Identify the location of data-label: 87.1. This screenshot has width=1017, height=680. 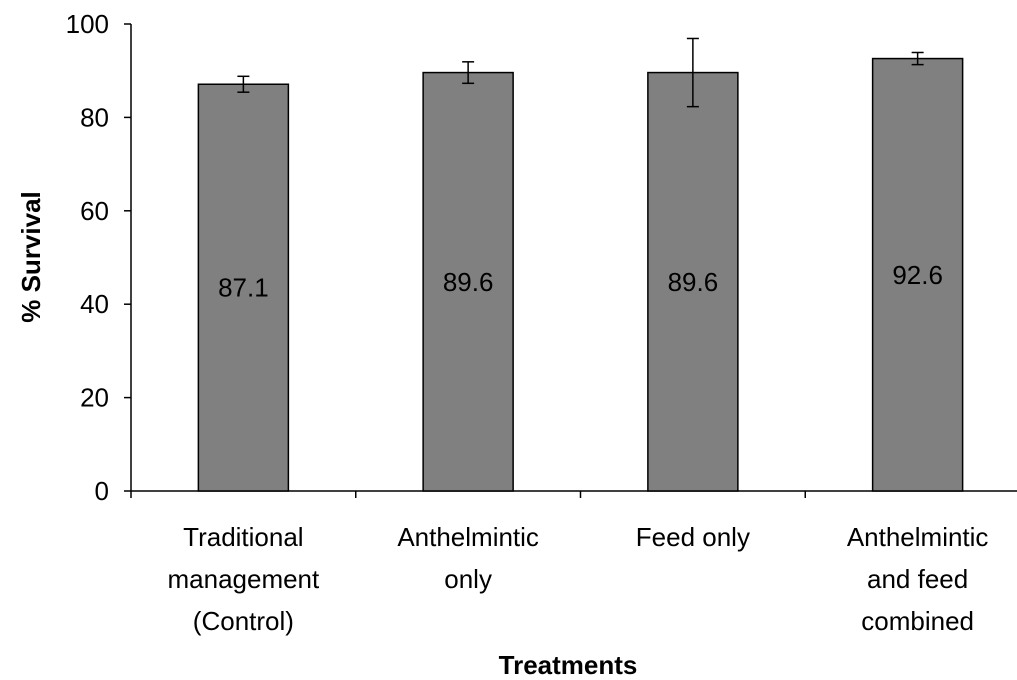
(243, 288).